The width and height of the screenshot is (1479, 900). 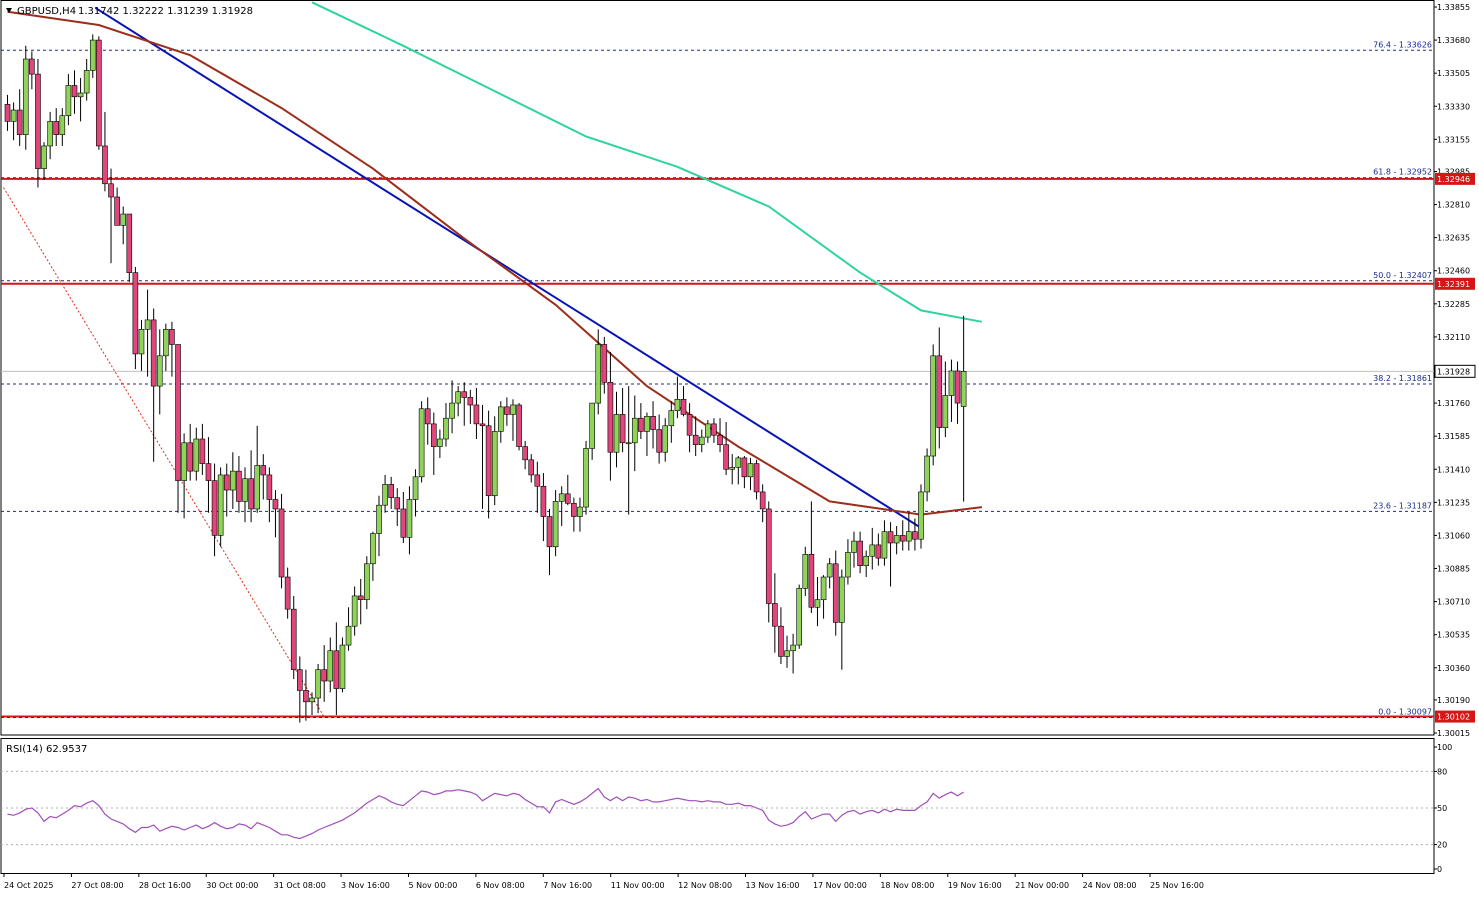 What do you see at coordinates (1453, 73) in the screenshot?
I see `price-axis-label: 1.33505` at bounding box center [1453, 73].